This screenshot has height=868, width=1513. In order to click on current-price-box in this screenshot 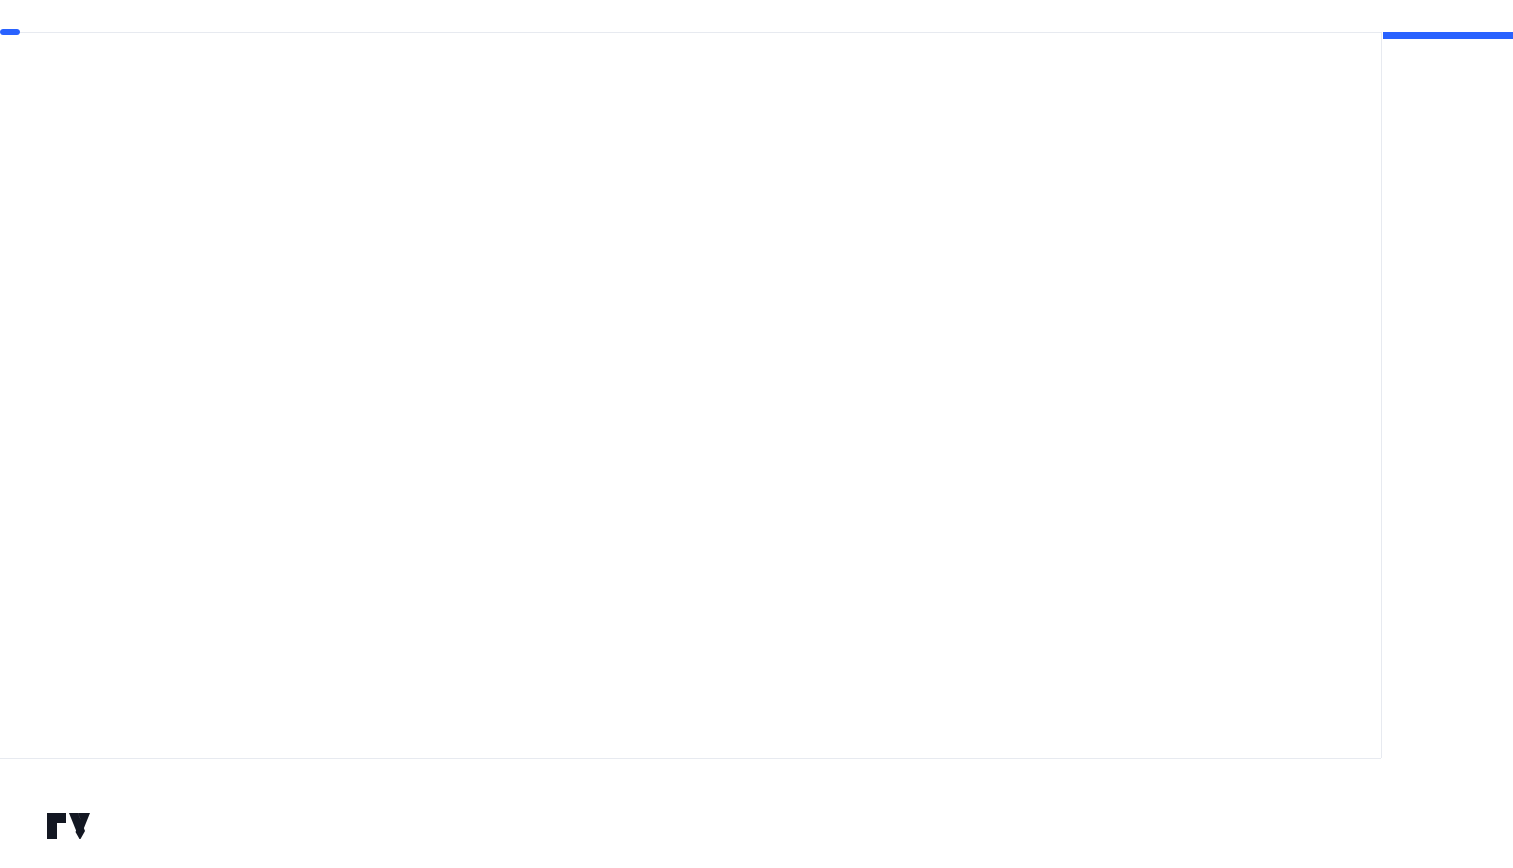, I will do `click(1448, 35)`.